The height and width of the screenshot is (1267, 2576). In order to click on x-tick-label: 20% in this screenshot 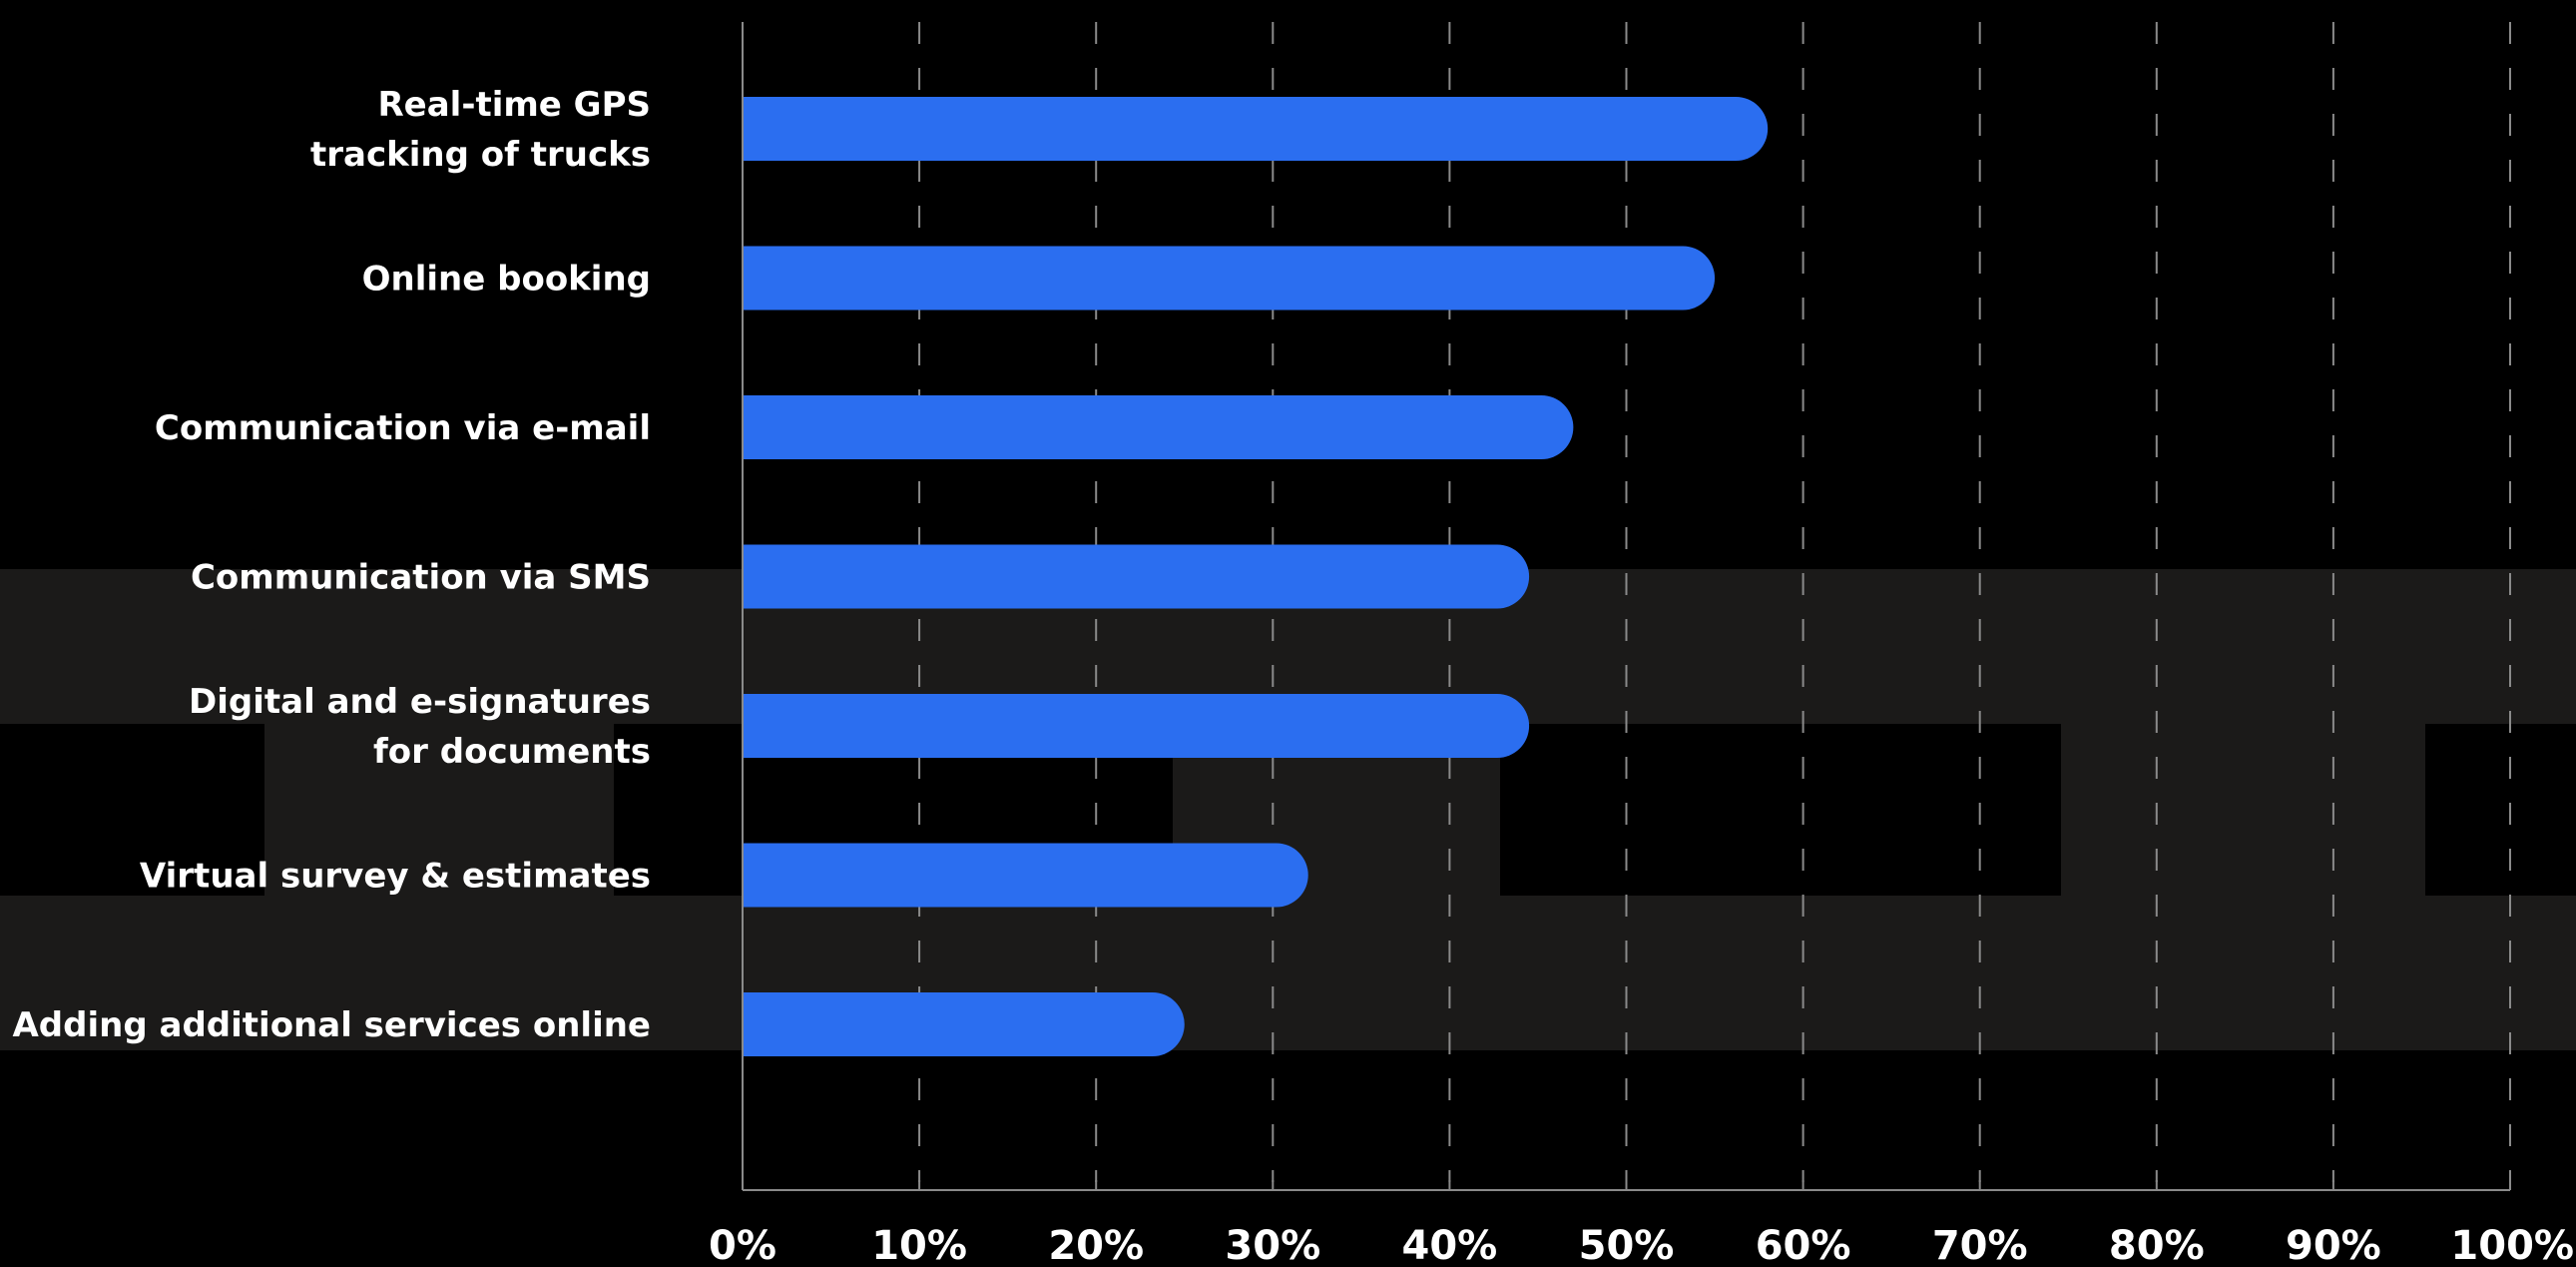, I will do `click(1096, 1245)`.